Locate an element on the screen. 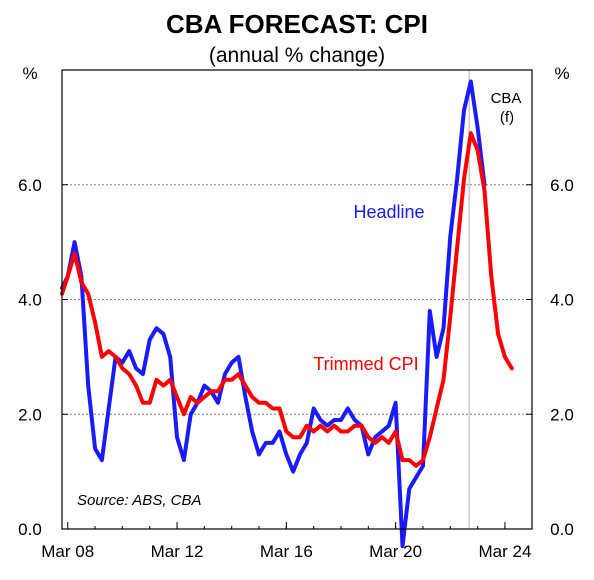  headline-series-label: Headline is located at coordinates (388, 212).